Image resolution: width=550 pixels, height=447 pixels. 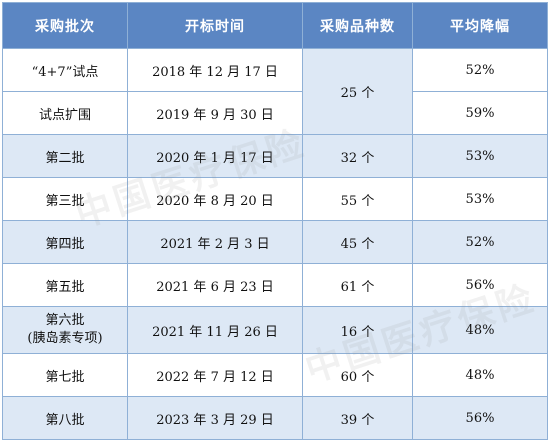 I want to click on table-row: 第八批 2023 年 3 月 29 日 39 个 56%, so click(x=275, y=418).